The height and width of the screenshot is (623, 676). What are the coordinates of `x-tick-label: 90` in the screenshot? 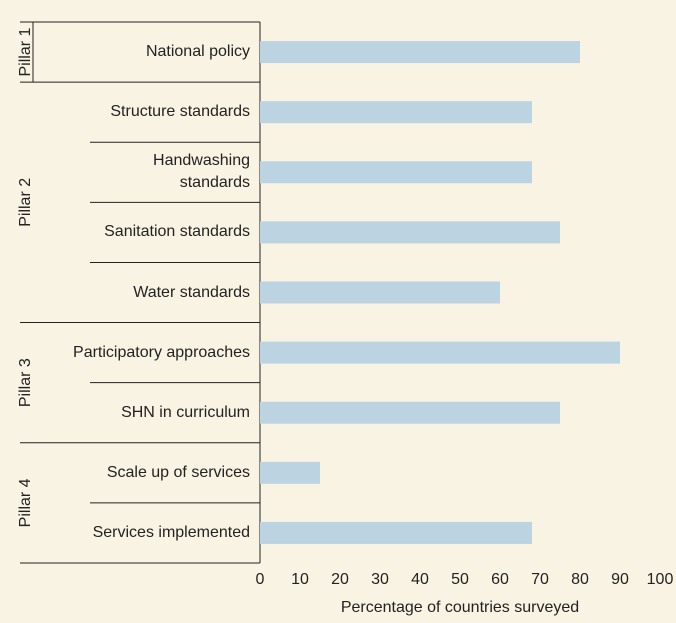 It's located at (620, 579).